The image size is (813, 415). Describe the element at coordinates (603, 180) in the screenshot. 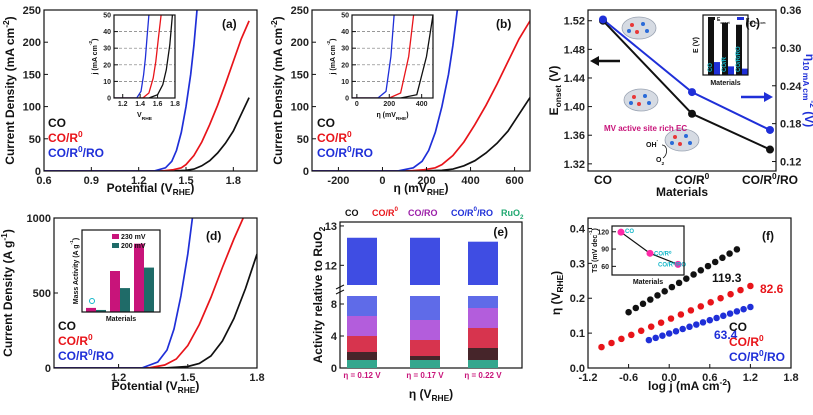

I see `x-category-label: CO` at that location.